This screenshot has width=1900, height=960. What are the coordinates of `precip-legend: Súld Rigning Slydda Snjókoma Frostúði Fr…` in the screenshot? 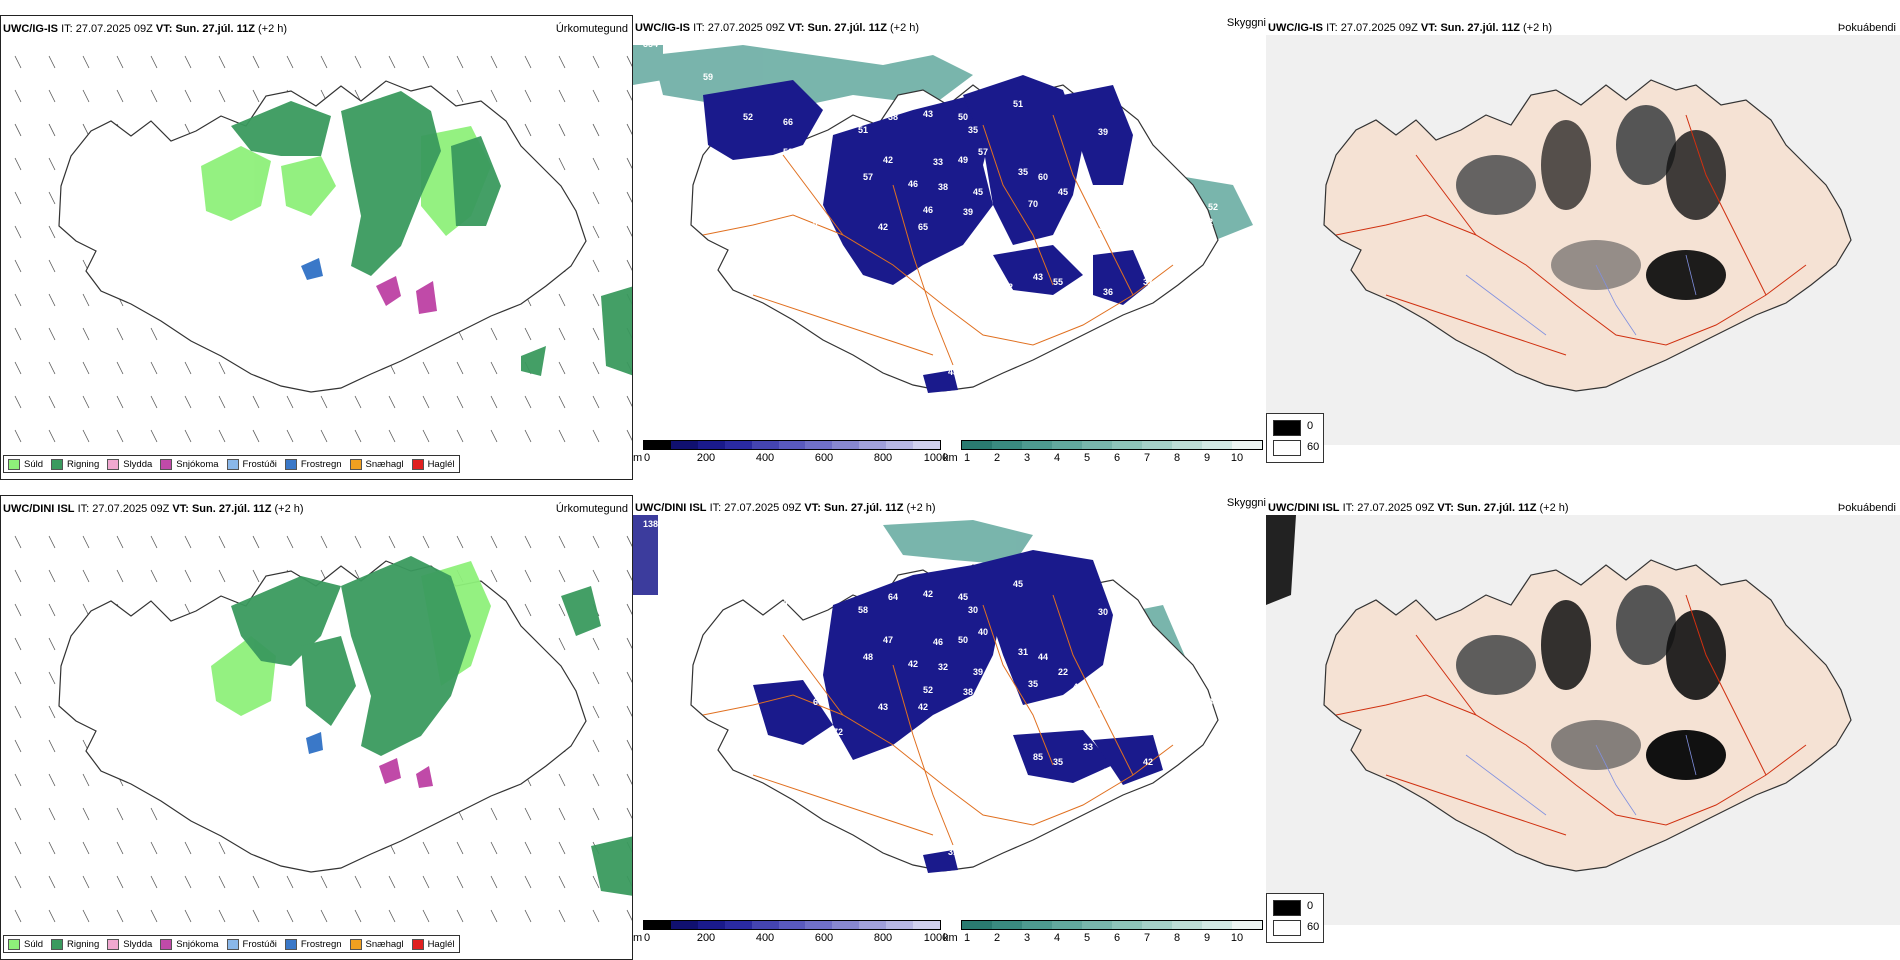 It's located at (231, 464).